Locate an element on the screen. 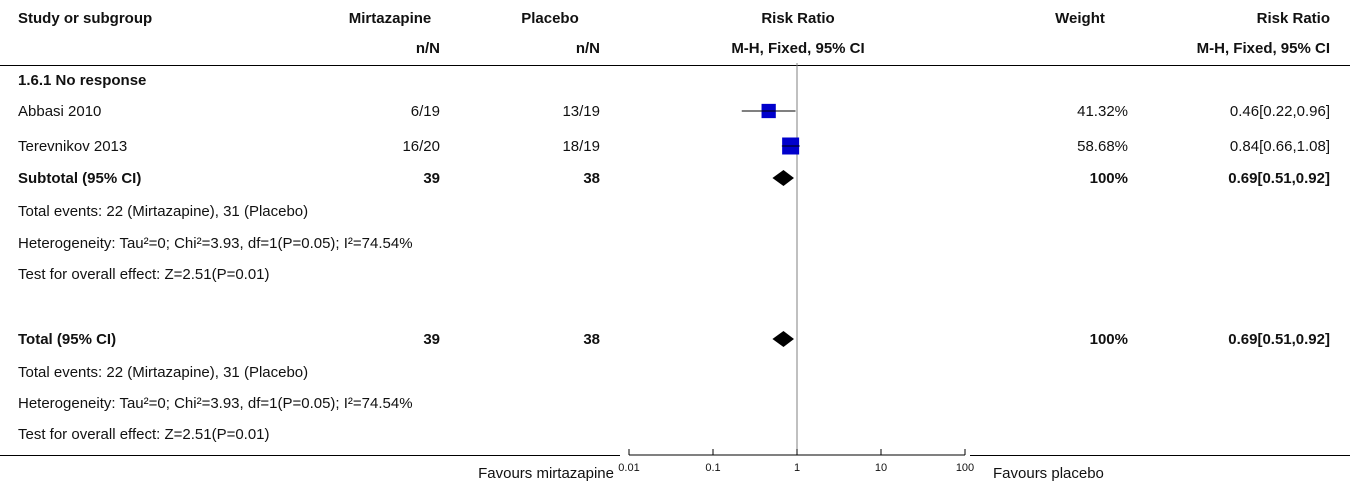 This screenshot has height=485, width=1370. subtotal-ctrl: 38 is located at coordinates (591, 178).